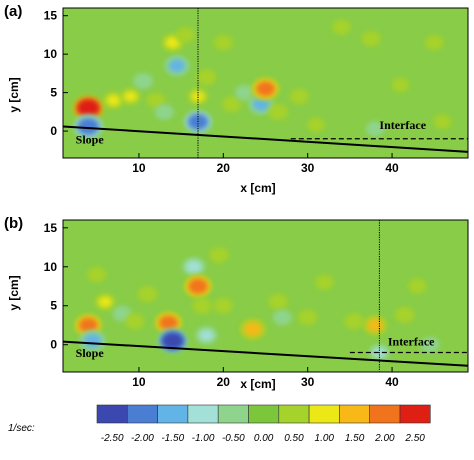 This screenshot has height=460, width=474. I want to click on colorbar-tick-label: 0.50, so click(294, 438).